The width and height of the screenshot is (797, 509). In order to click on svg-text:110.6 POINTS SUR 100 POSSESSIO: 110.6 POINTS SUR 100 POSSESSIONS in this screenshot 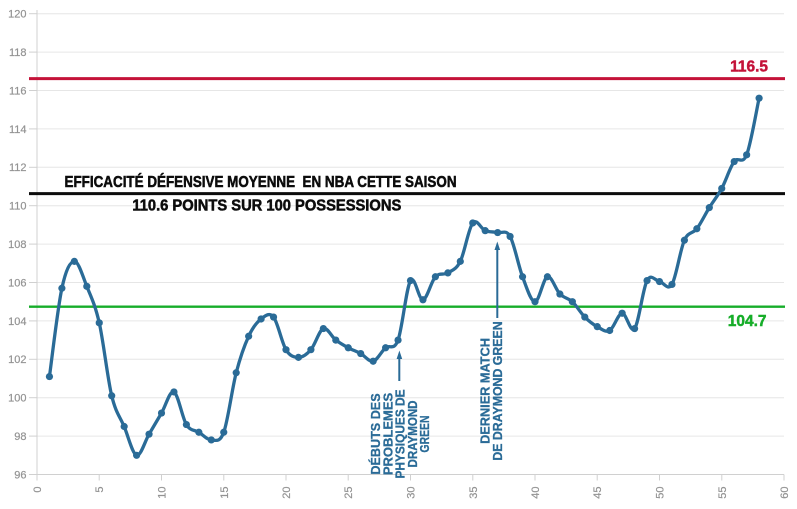, I will do `click(266, 206)`.